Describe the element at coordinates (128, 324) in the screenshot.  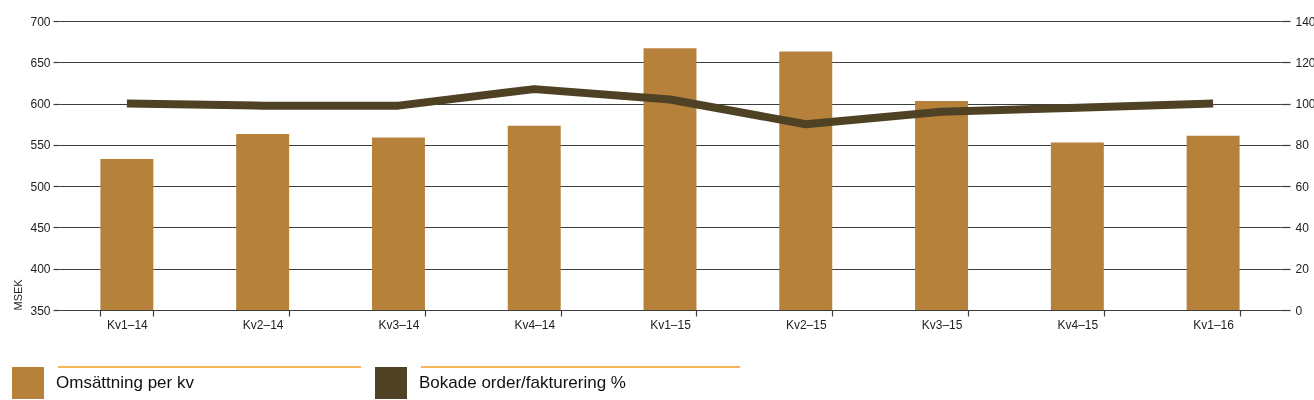
I see `x-tick-label: Kv1–14` at that location.